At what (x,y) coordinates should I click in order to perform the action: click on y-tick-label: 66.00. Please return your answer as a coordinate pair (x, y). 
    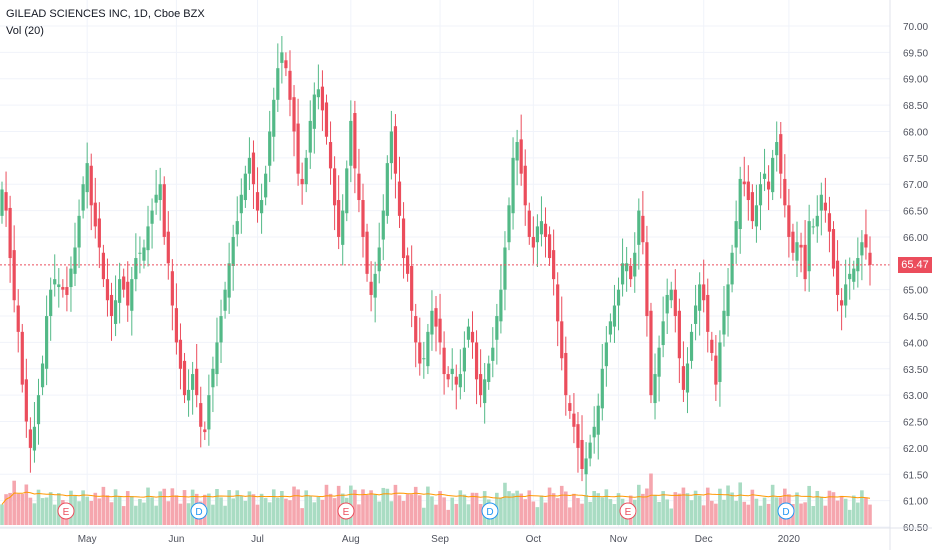
    Looking at the image, I should click on (915, 238).